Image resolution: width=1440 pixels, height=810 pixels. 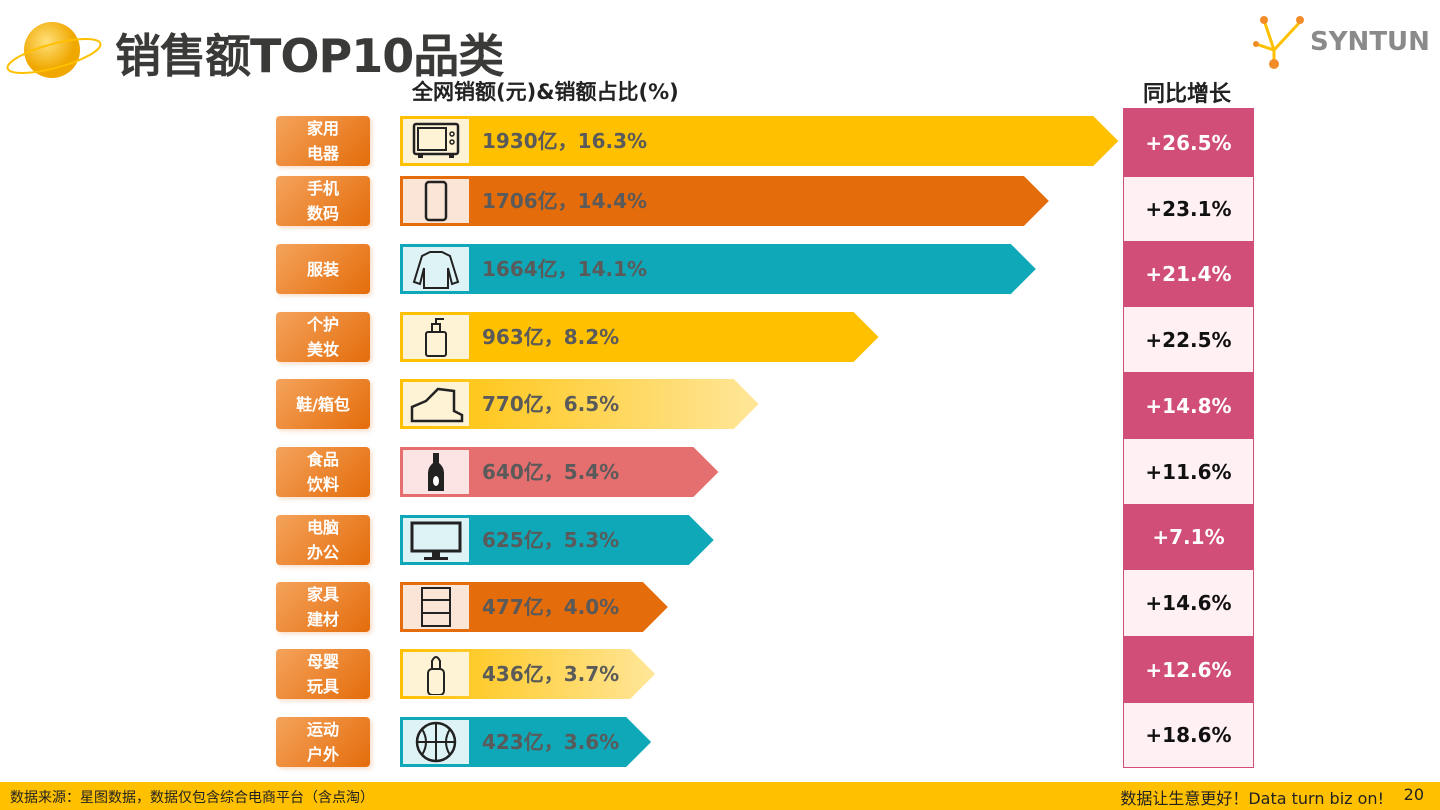 I want to click on syntun-logo: SYNTUN, so click(x=1340, y=42).